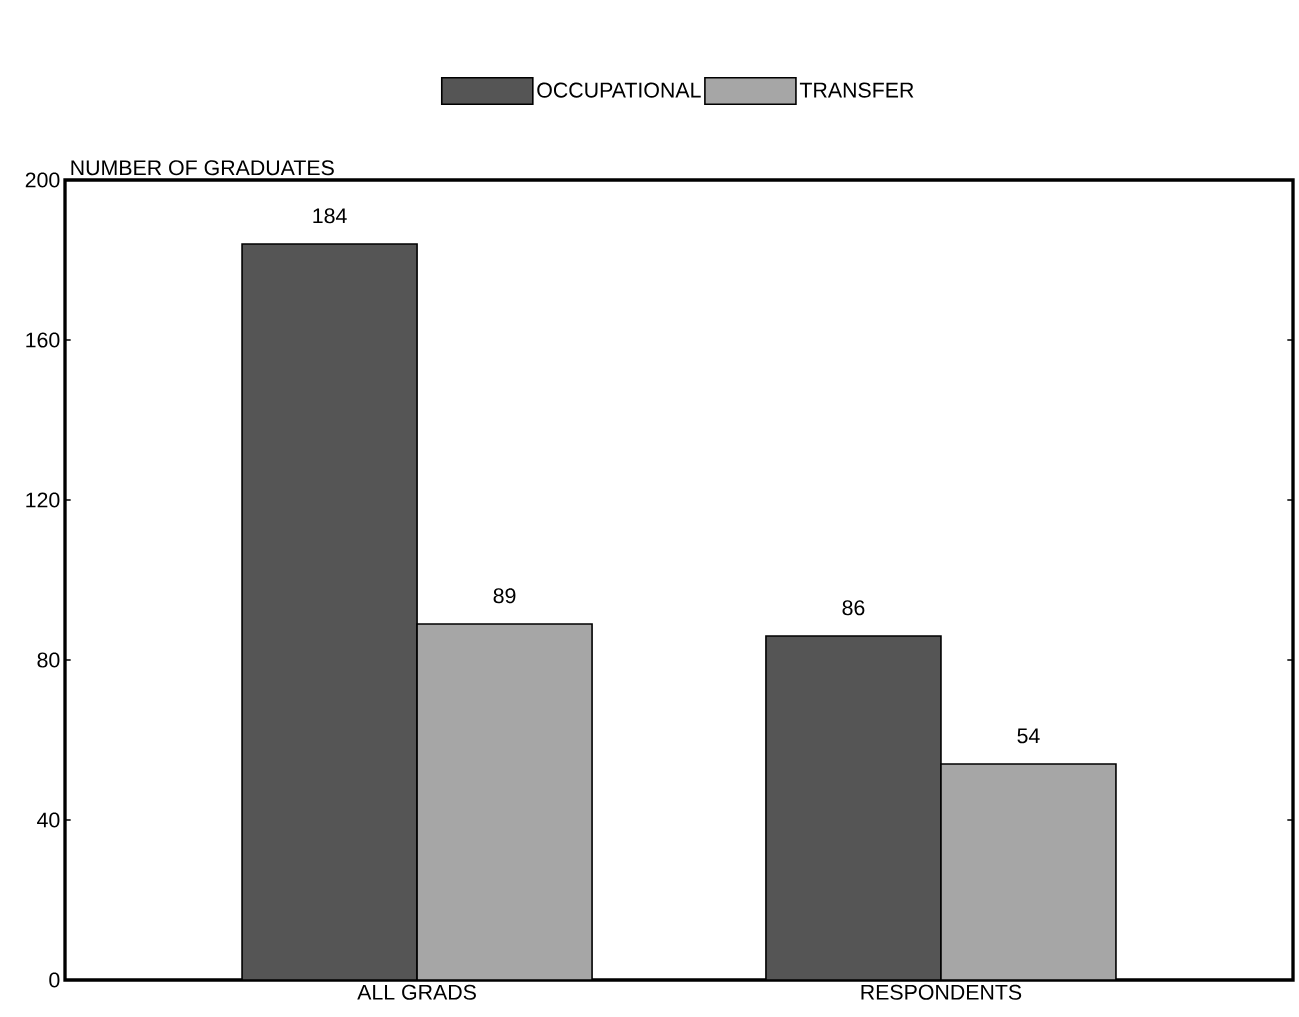 This screenshot has height=1017, width=1299. Describe the element at coordinates (43, 500) in the screenshot. I see `y-tick-label: 120` at that location.